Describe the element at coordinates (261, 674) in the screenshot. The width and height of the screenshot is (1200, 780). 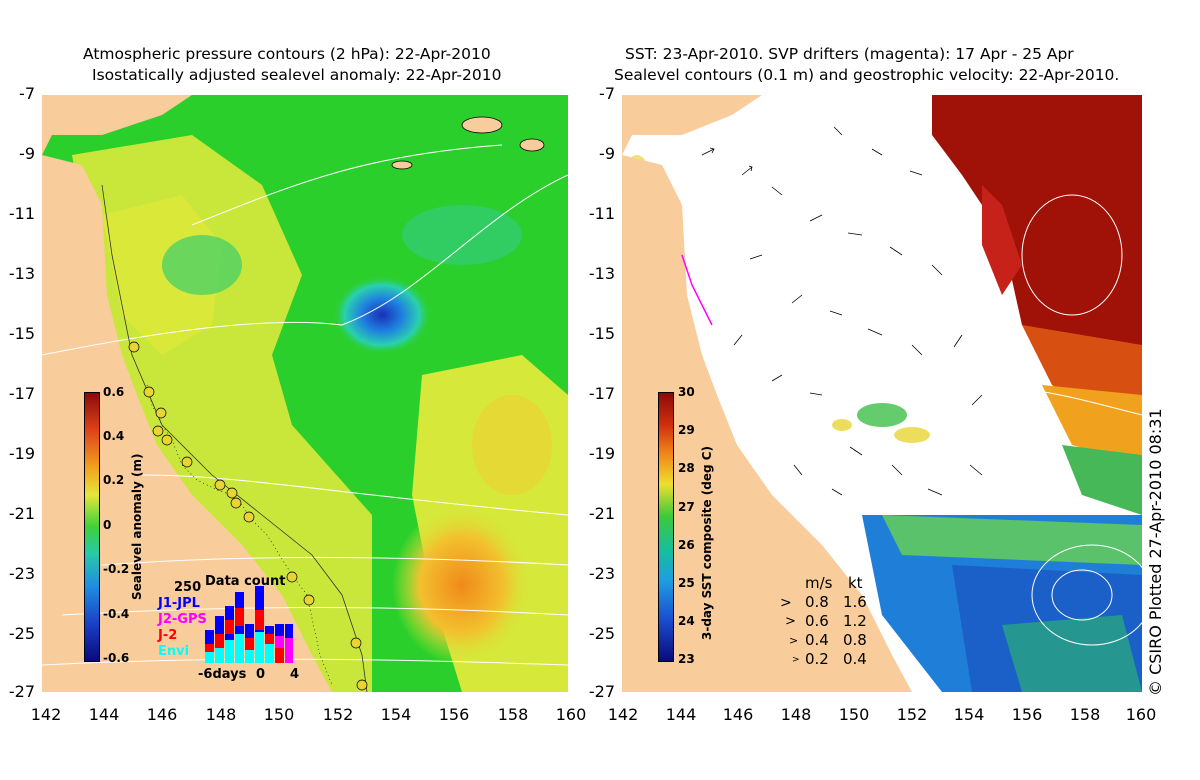
I see `histogram-x-zero: 0` at that location.